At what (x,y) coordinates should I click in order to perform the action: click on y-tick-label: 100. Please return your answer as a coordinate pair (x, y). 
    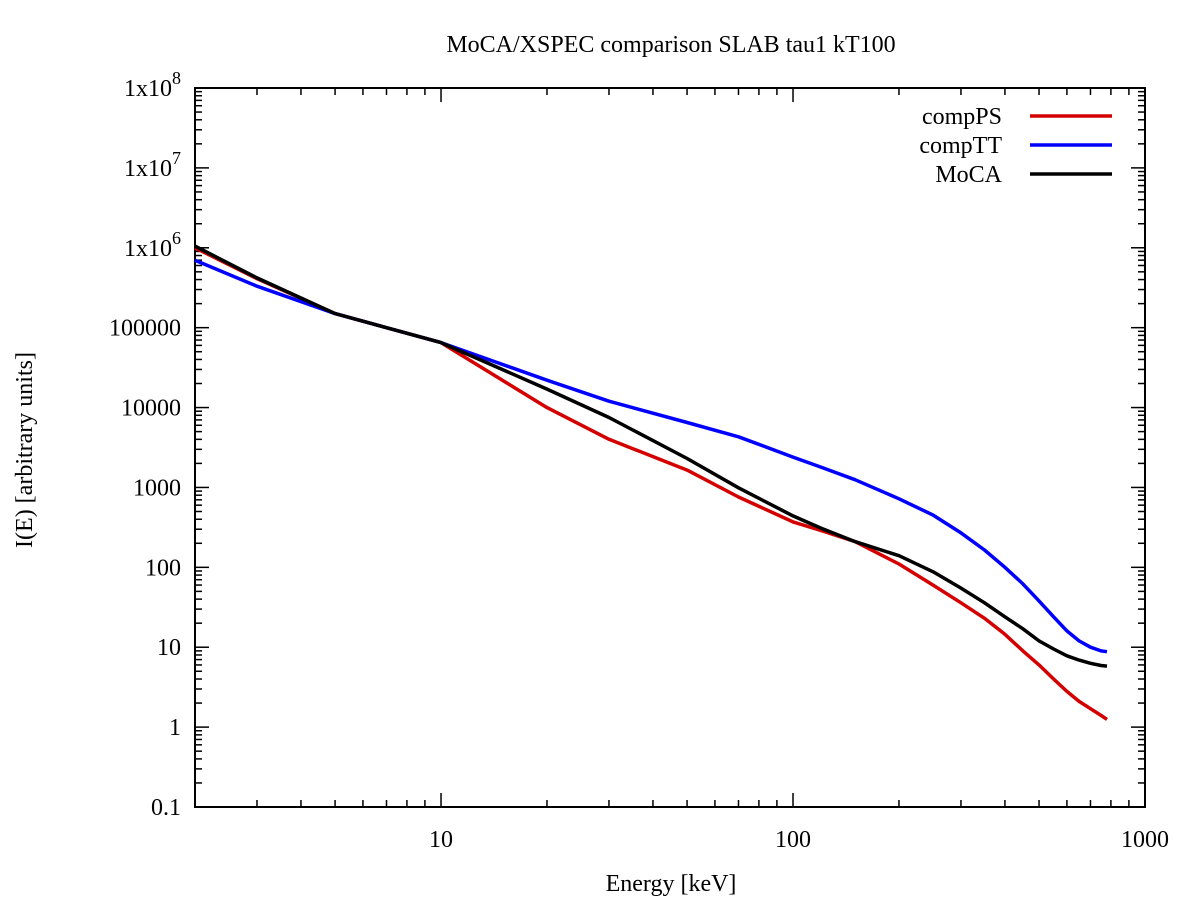
    Looking at the image, I should click on (163, 568).